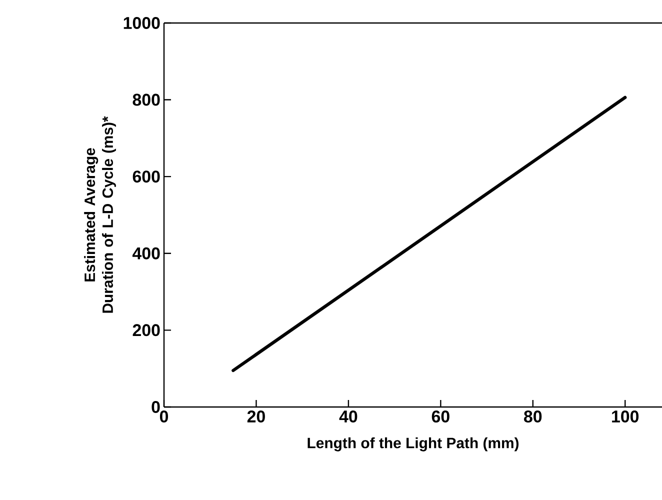  What do you see at coordinates (348, 416) in the screenshot?
I see `x-tick-label: 40` at bounding box center [348, 416].